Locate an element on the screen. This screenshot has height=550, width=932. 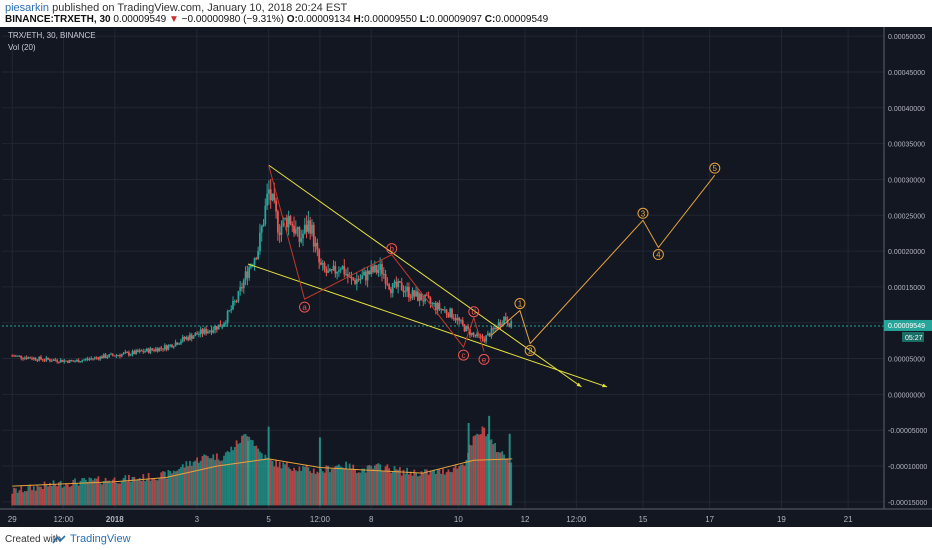
pattern-point-label: e is located at coordinates (484, 359).